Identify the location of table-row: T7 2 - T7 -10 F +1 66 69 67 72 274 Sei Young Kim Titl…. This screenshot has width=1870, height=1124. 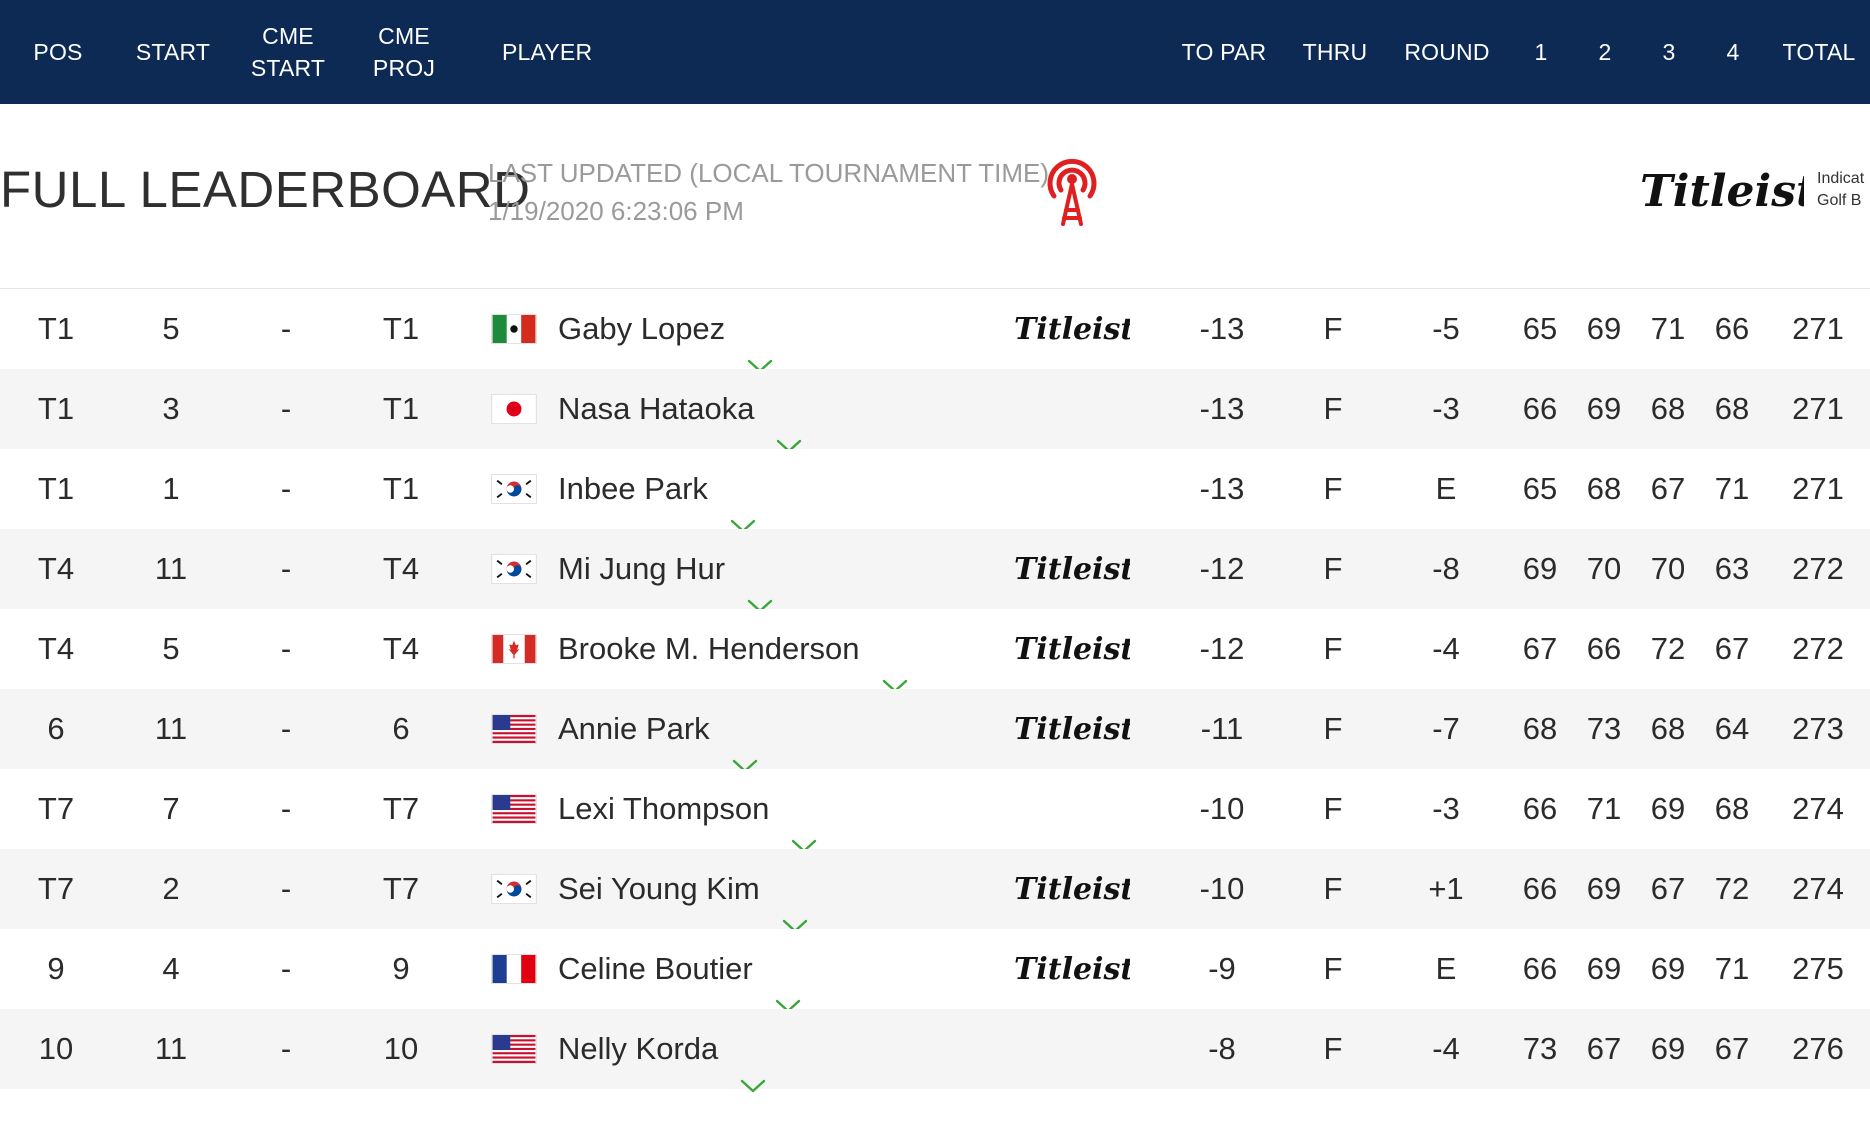
(935, 891).